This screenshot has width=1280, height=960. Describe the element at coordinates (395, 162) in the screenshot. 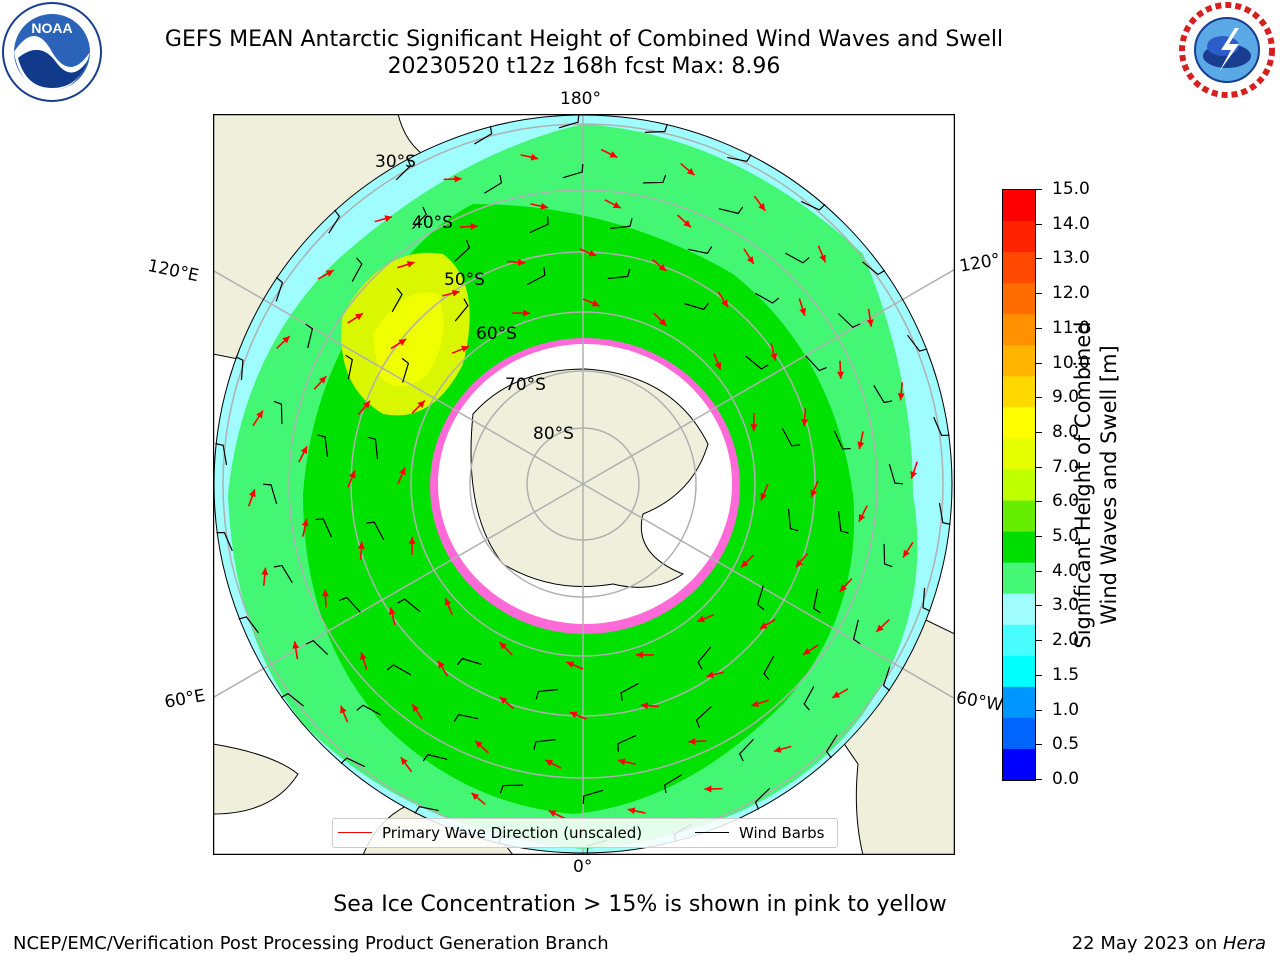

I see `lat-label-30s: 30°S` at that location.